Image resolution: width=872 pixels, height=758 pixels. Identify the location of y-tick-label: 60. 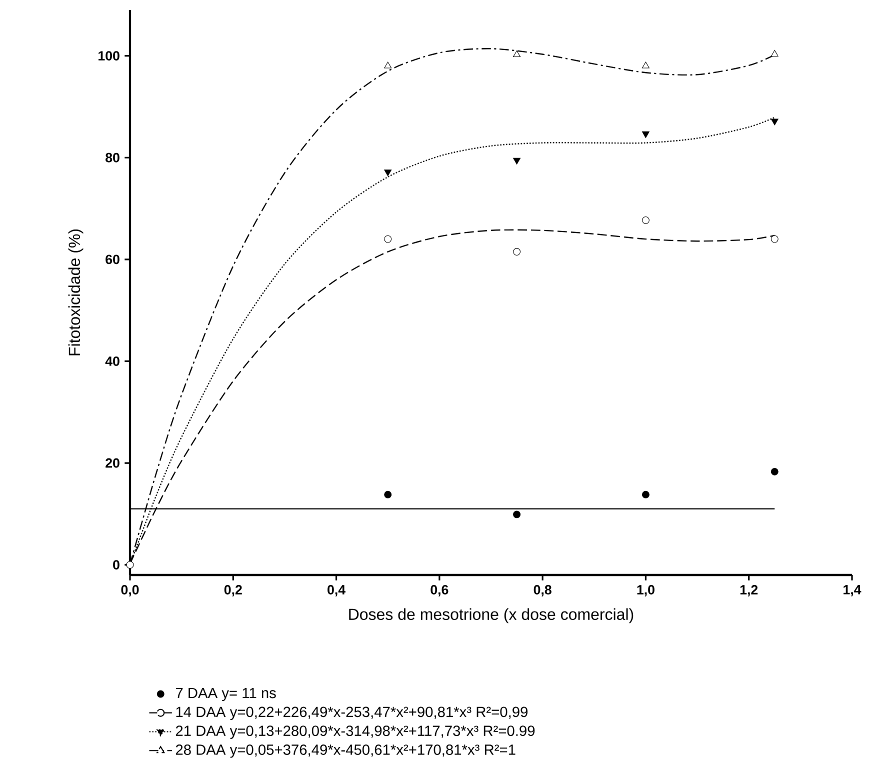
(113, 259).